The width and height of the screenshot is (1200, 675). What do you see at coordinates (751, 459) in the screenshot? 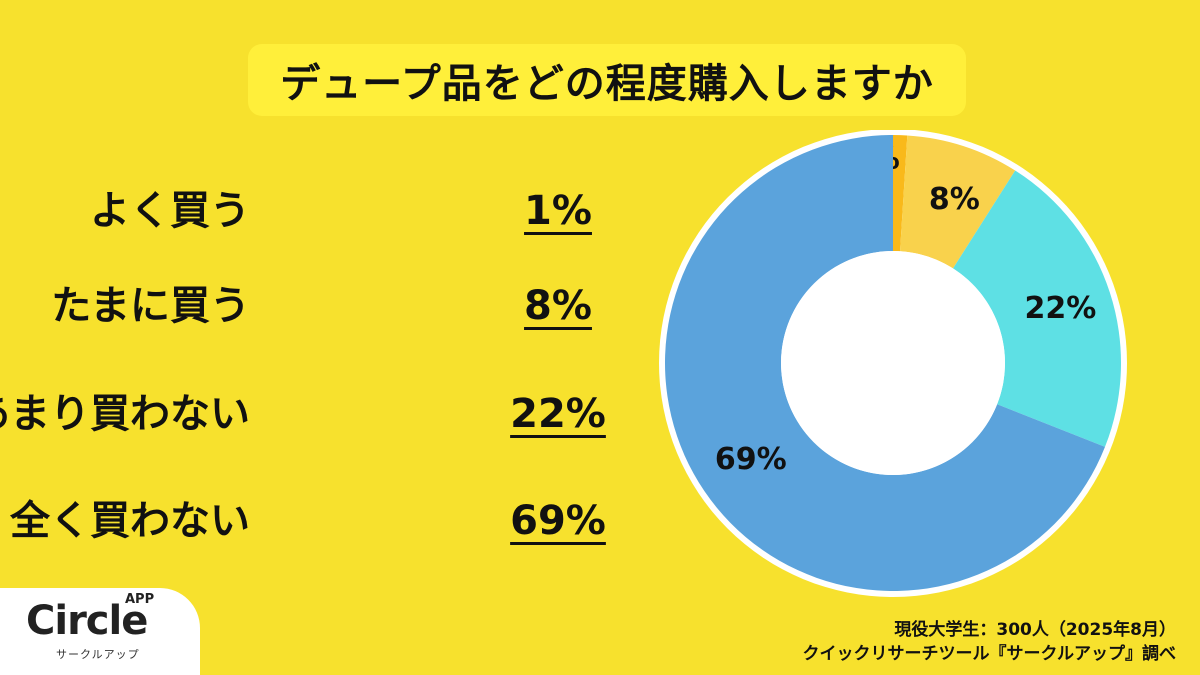
I see `slice-label: 69%` at bounding box center [751, 459].